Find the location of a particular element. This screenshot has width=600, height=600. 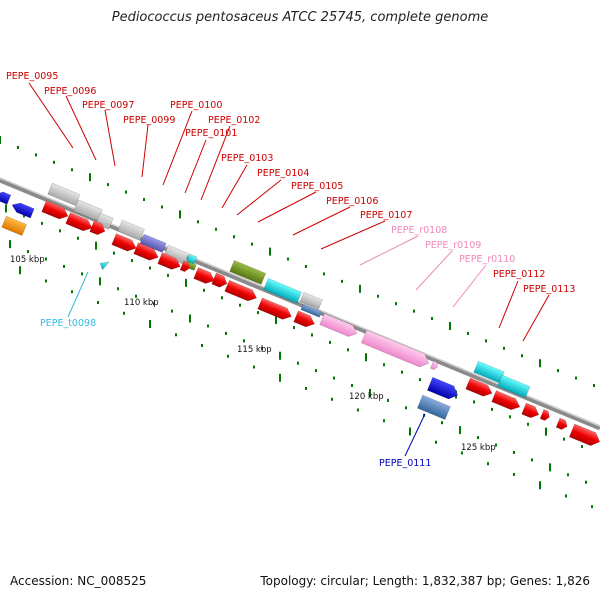

gene-label: PEPE_0095 is located at coordinates (32, 76).